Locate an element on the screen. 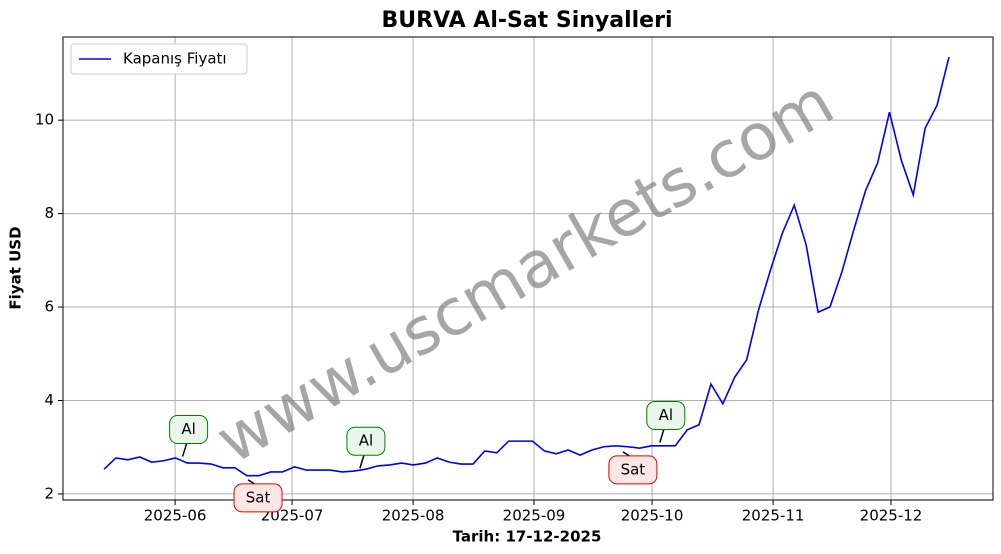 The width and height of the screenshot is (1001, 554). x-tick-label: 2025-09 is located at coordinates (534, 516).